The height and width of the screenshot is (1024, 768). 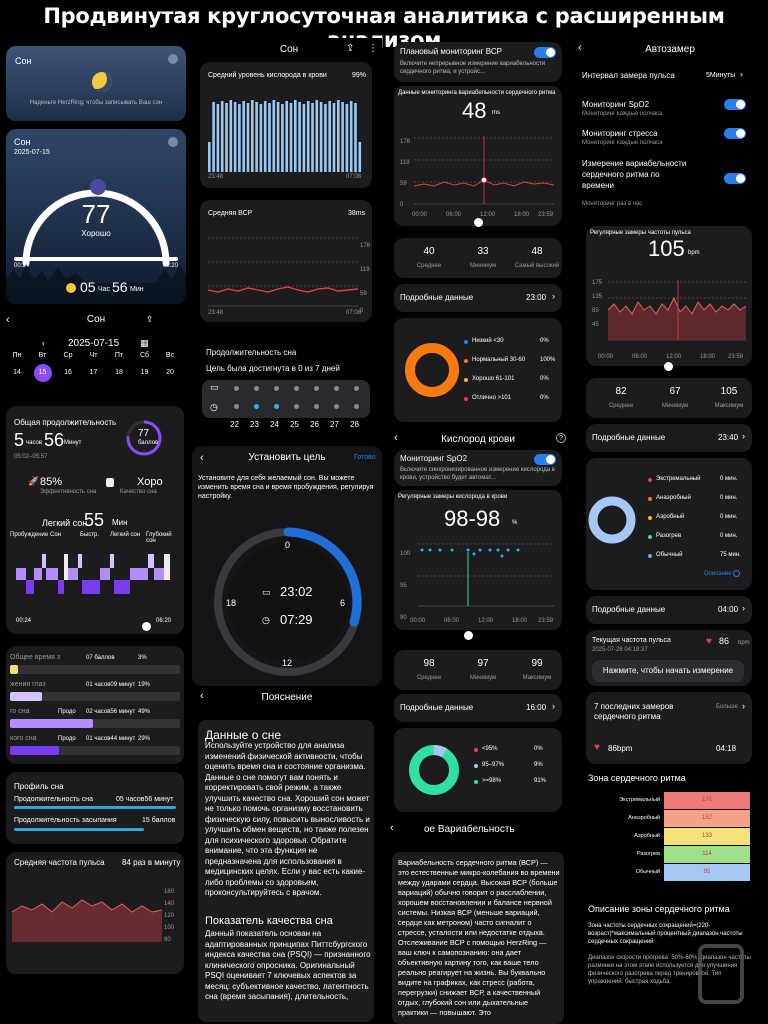 What do you see at coordinates (650, 537) in the screenshot?
I see `zone-dot` at bounding box center [650, 537].